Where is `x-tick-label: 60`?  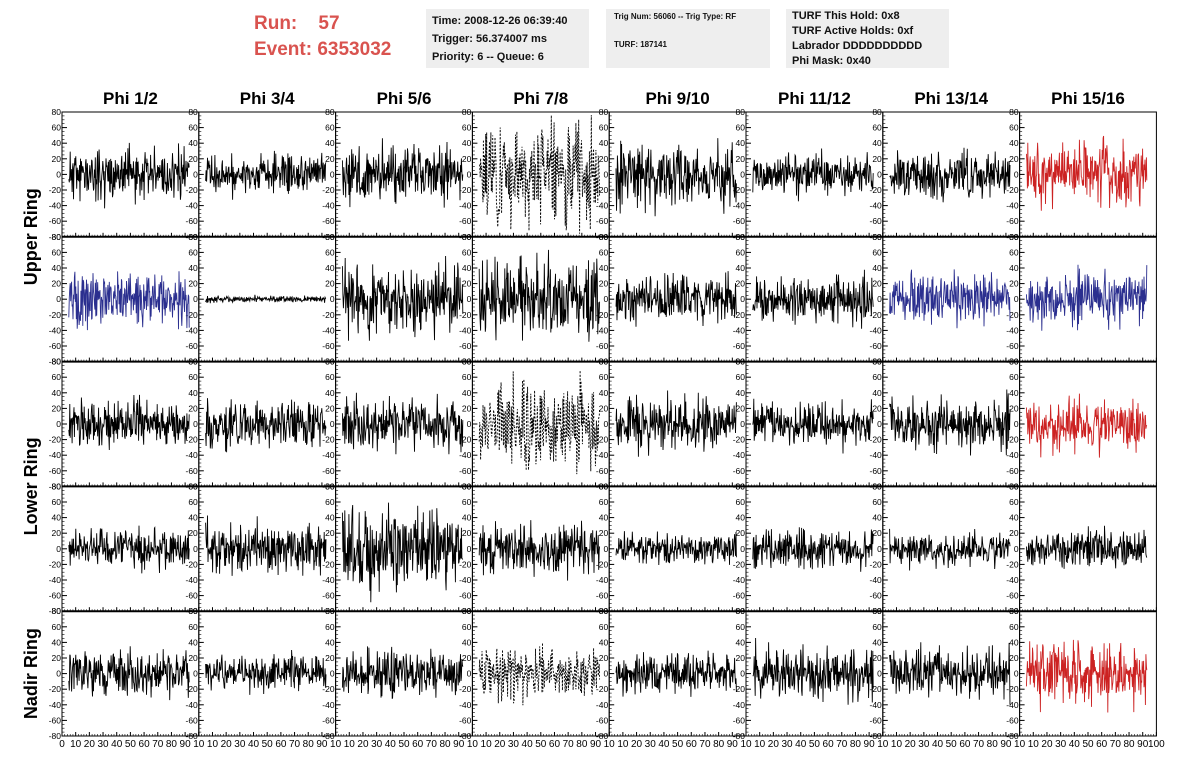 x-tick-label: 60 is located at coordinates (145, 744).